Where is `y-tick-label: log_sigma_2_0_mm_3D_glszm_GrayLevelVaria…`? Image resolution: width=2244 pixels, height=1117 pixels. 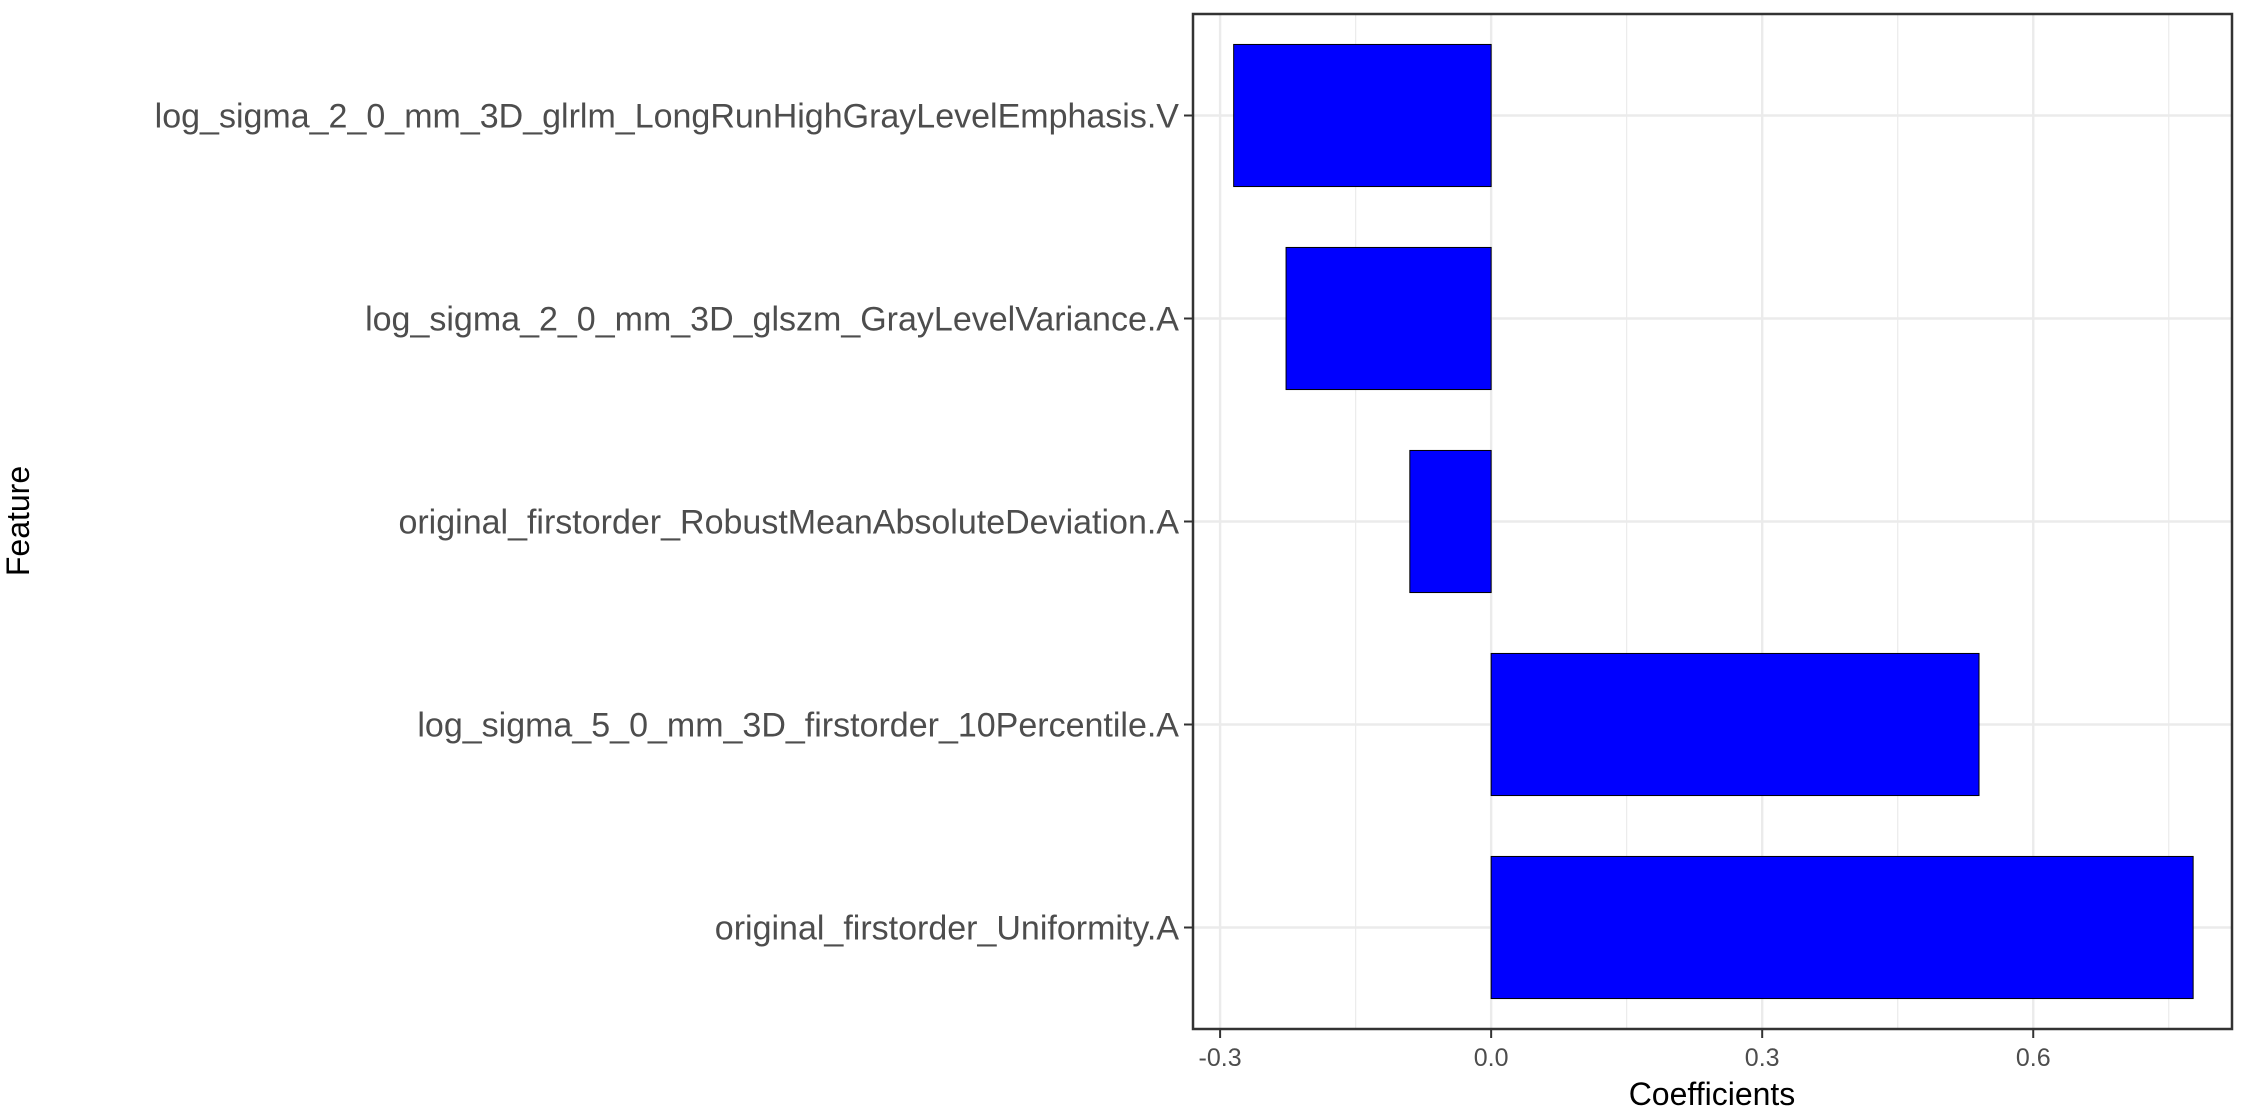
y-tick-label: log_sigma_2_0_mm_3D_glszm_GrayLevelVaria… is located at coordinates (772, 320).